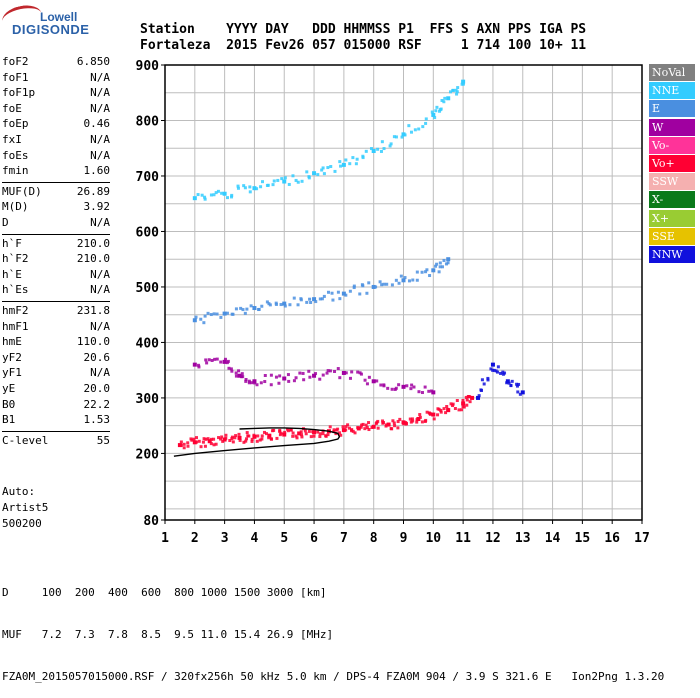  What do you see at coordinates (56, 259) in the screenshot?
I see `param-row: h`F2 210.0` at bounding box center [56, 259].